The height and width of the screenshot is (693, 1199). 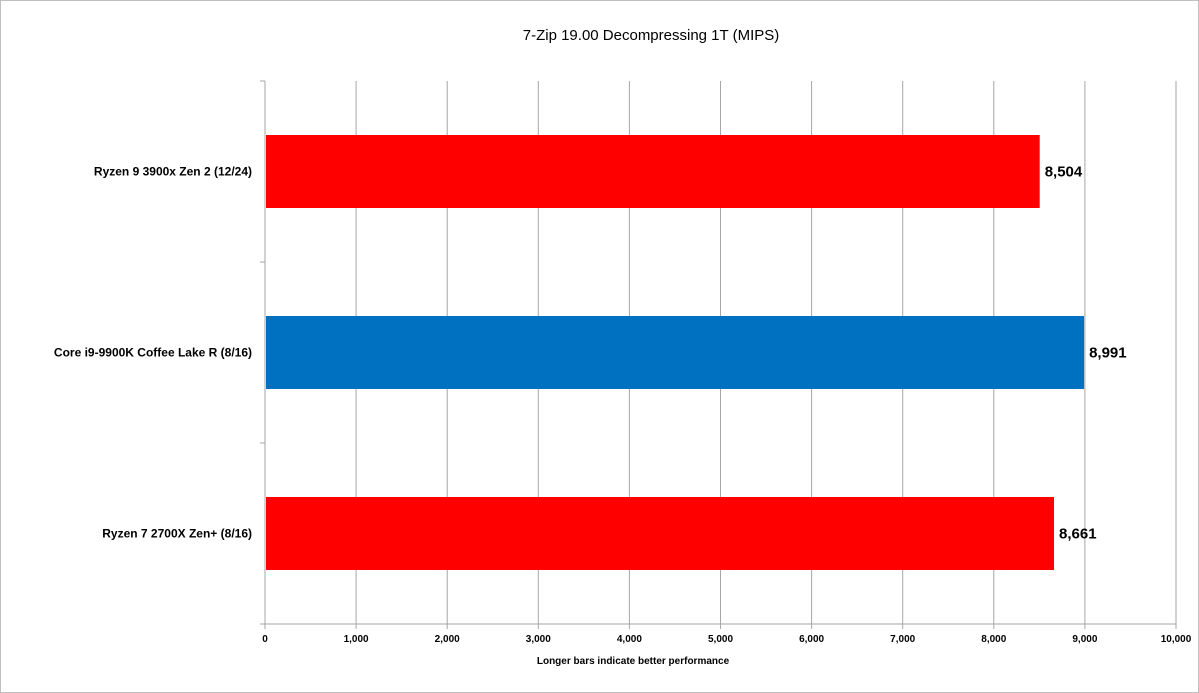 I want to click on chart-title: 7-Zip 19.00 Decompressing 1T (MIPS), so click(x=651, y=35).